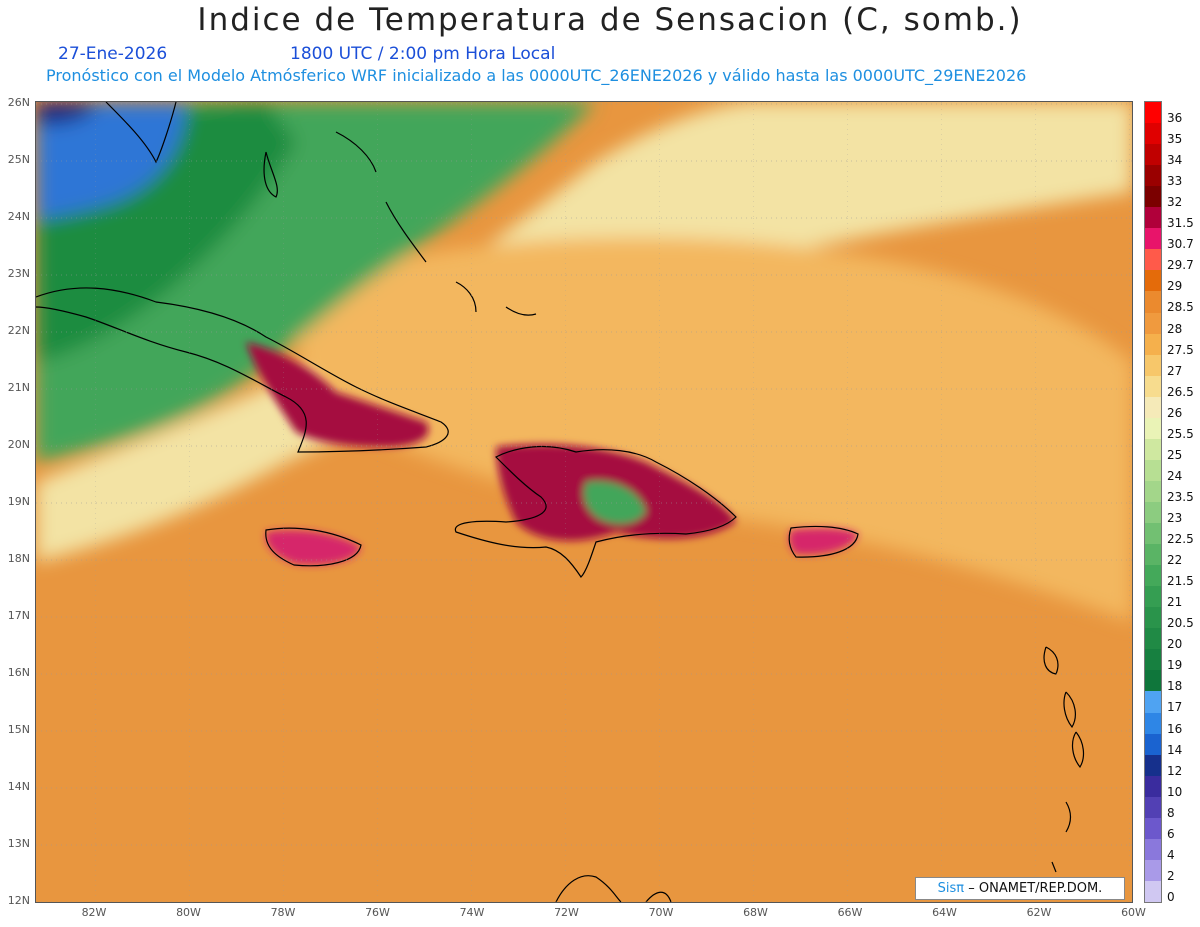  I want to click on lon-label: 78W, so click(283, 912).